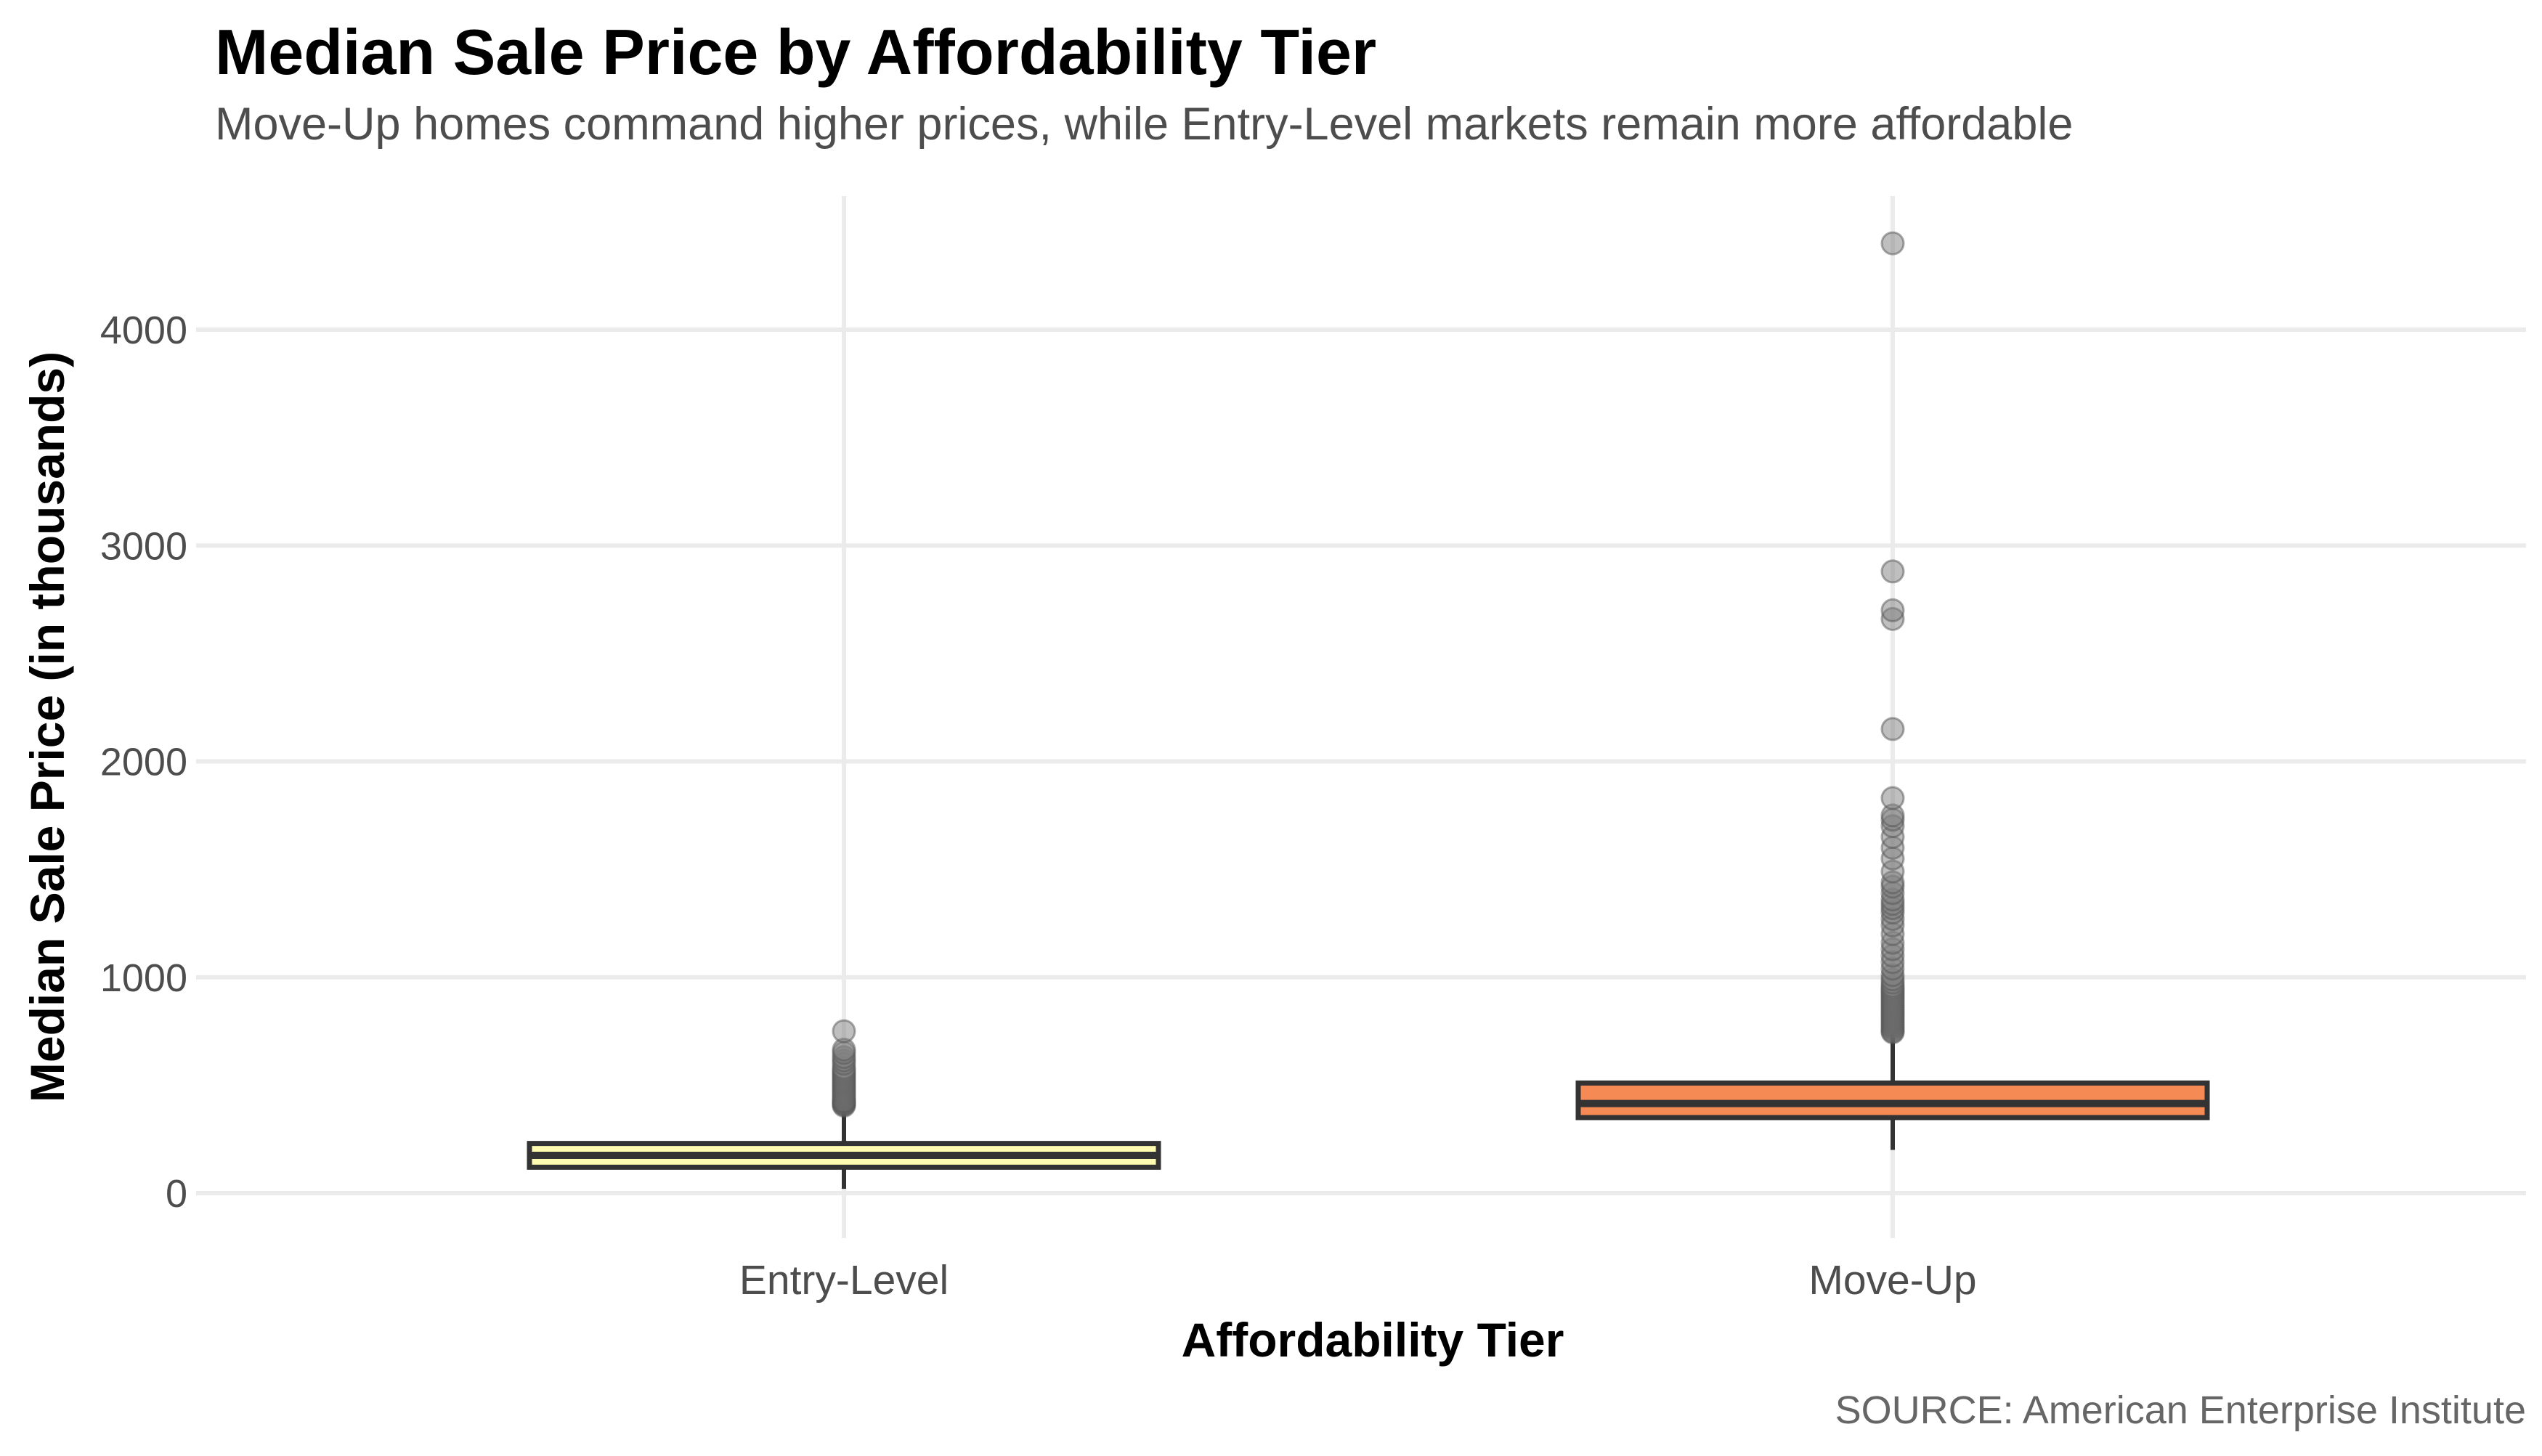 This screenshot has width=2542, height=1456. What do you see at coordinates (143, 330) in the screenshot?
I see `y-tick-label: 4000` at bounding box center [143, 330].